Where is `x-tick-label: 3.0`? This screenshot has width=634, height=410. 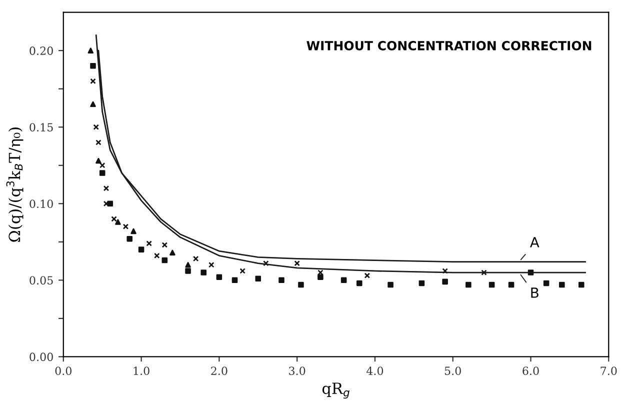 x-tick-label: 3.0 is located at coordinates (297, 371).